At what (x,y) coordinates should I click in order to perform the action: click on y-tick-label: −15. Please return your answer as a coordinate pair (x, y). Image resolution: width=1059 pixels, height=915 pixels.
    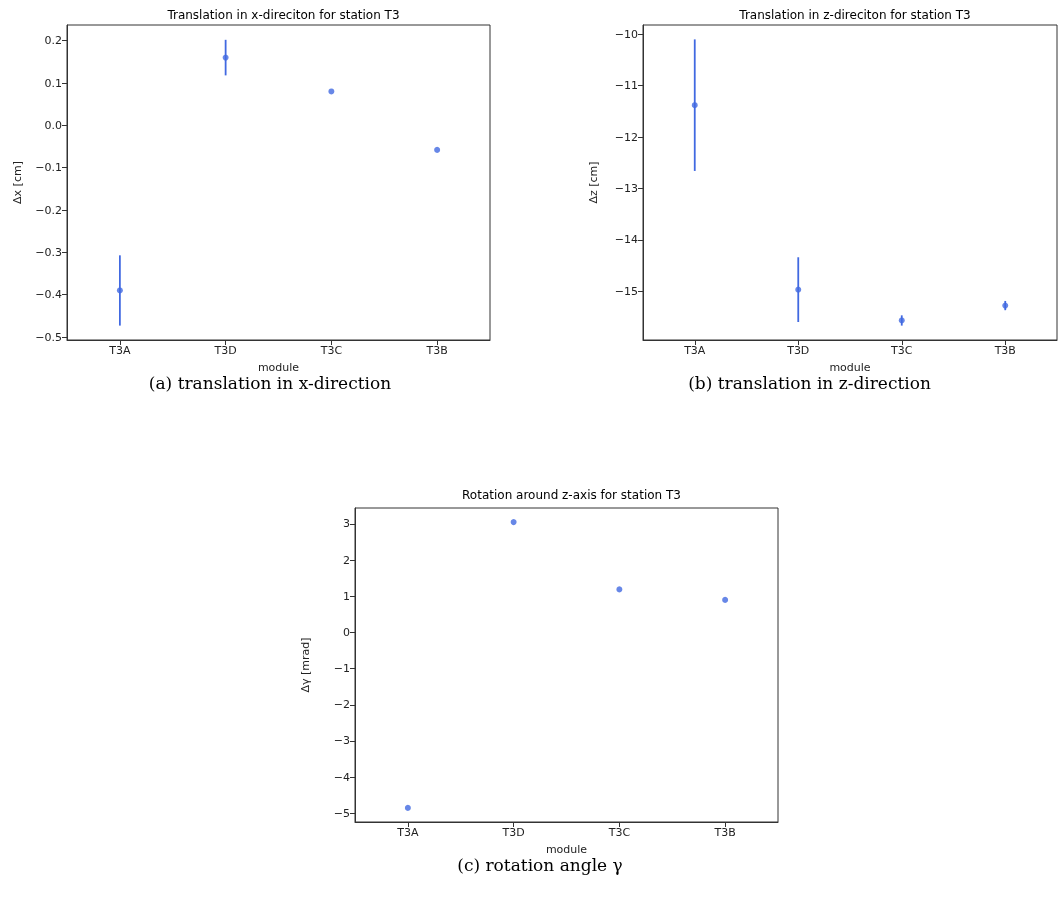
    Looking at the image, I should click on (626, 291).